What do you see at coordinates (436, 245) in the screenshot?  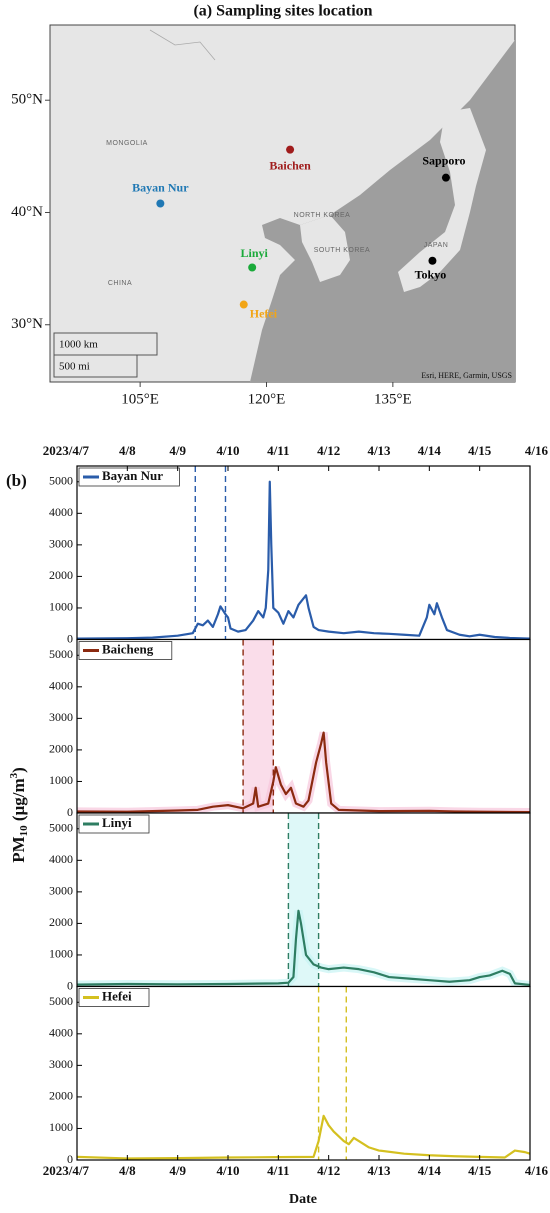 I see `place-label: JAPAN` at bounding box center [436, 245].